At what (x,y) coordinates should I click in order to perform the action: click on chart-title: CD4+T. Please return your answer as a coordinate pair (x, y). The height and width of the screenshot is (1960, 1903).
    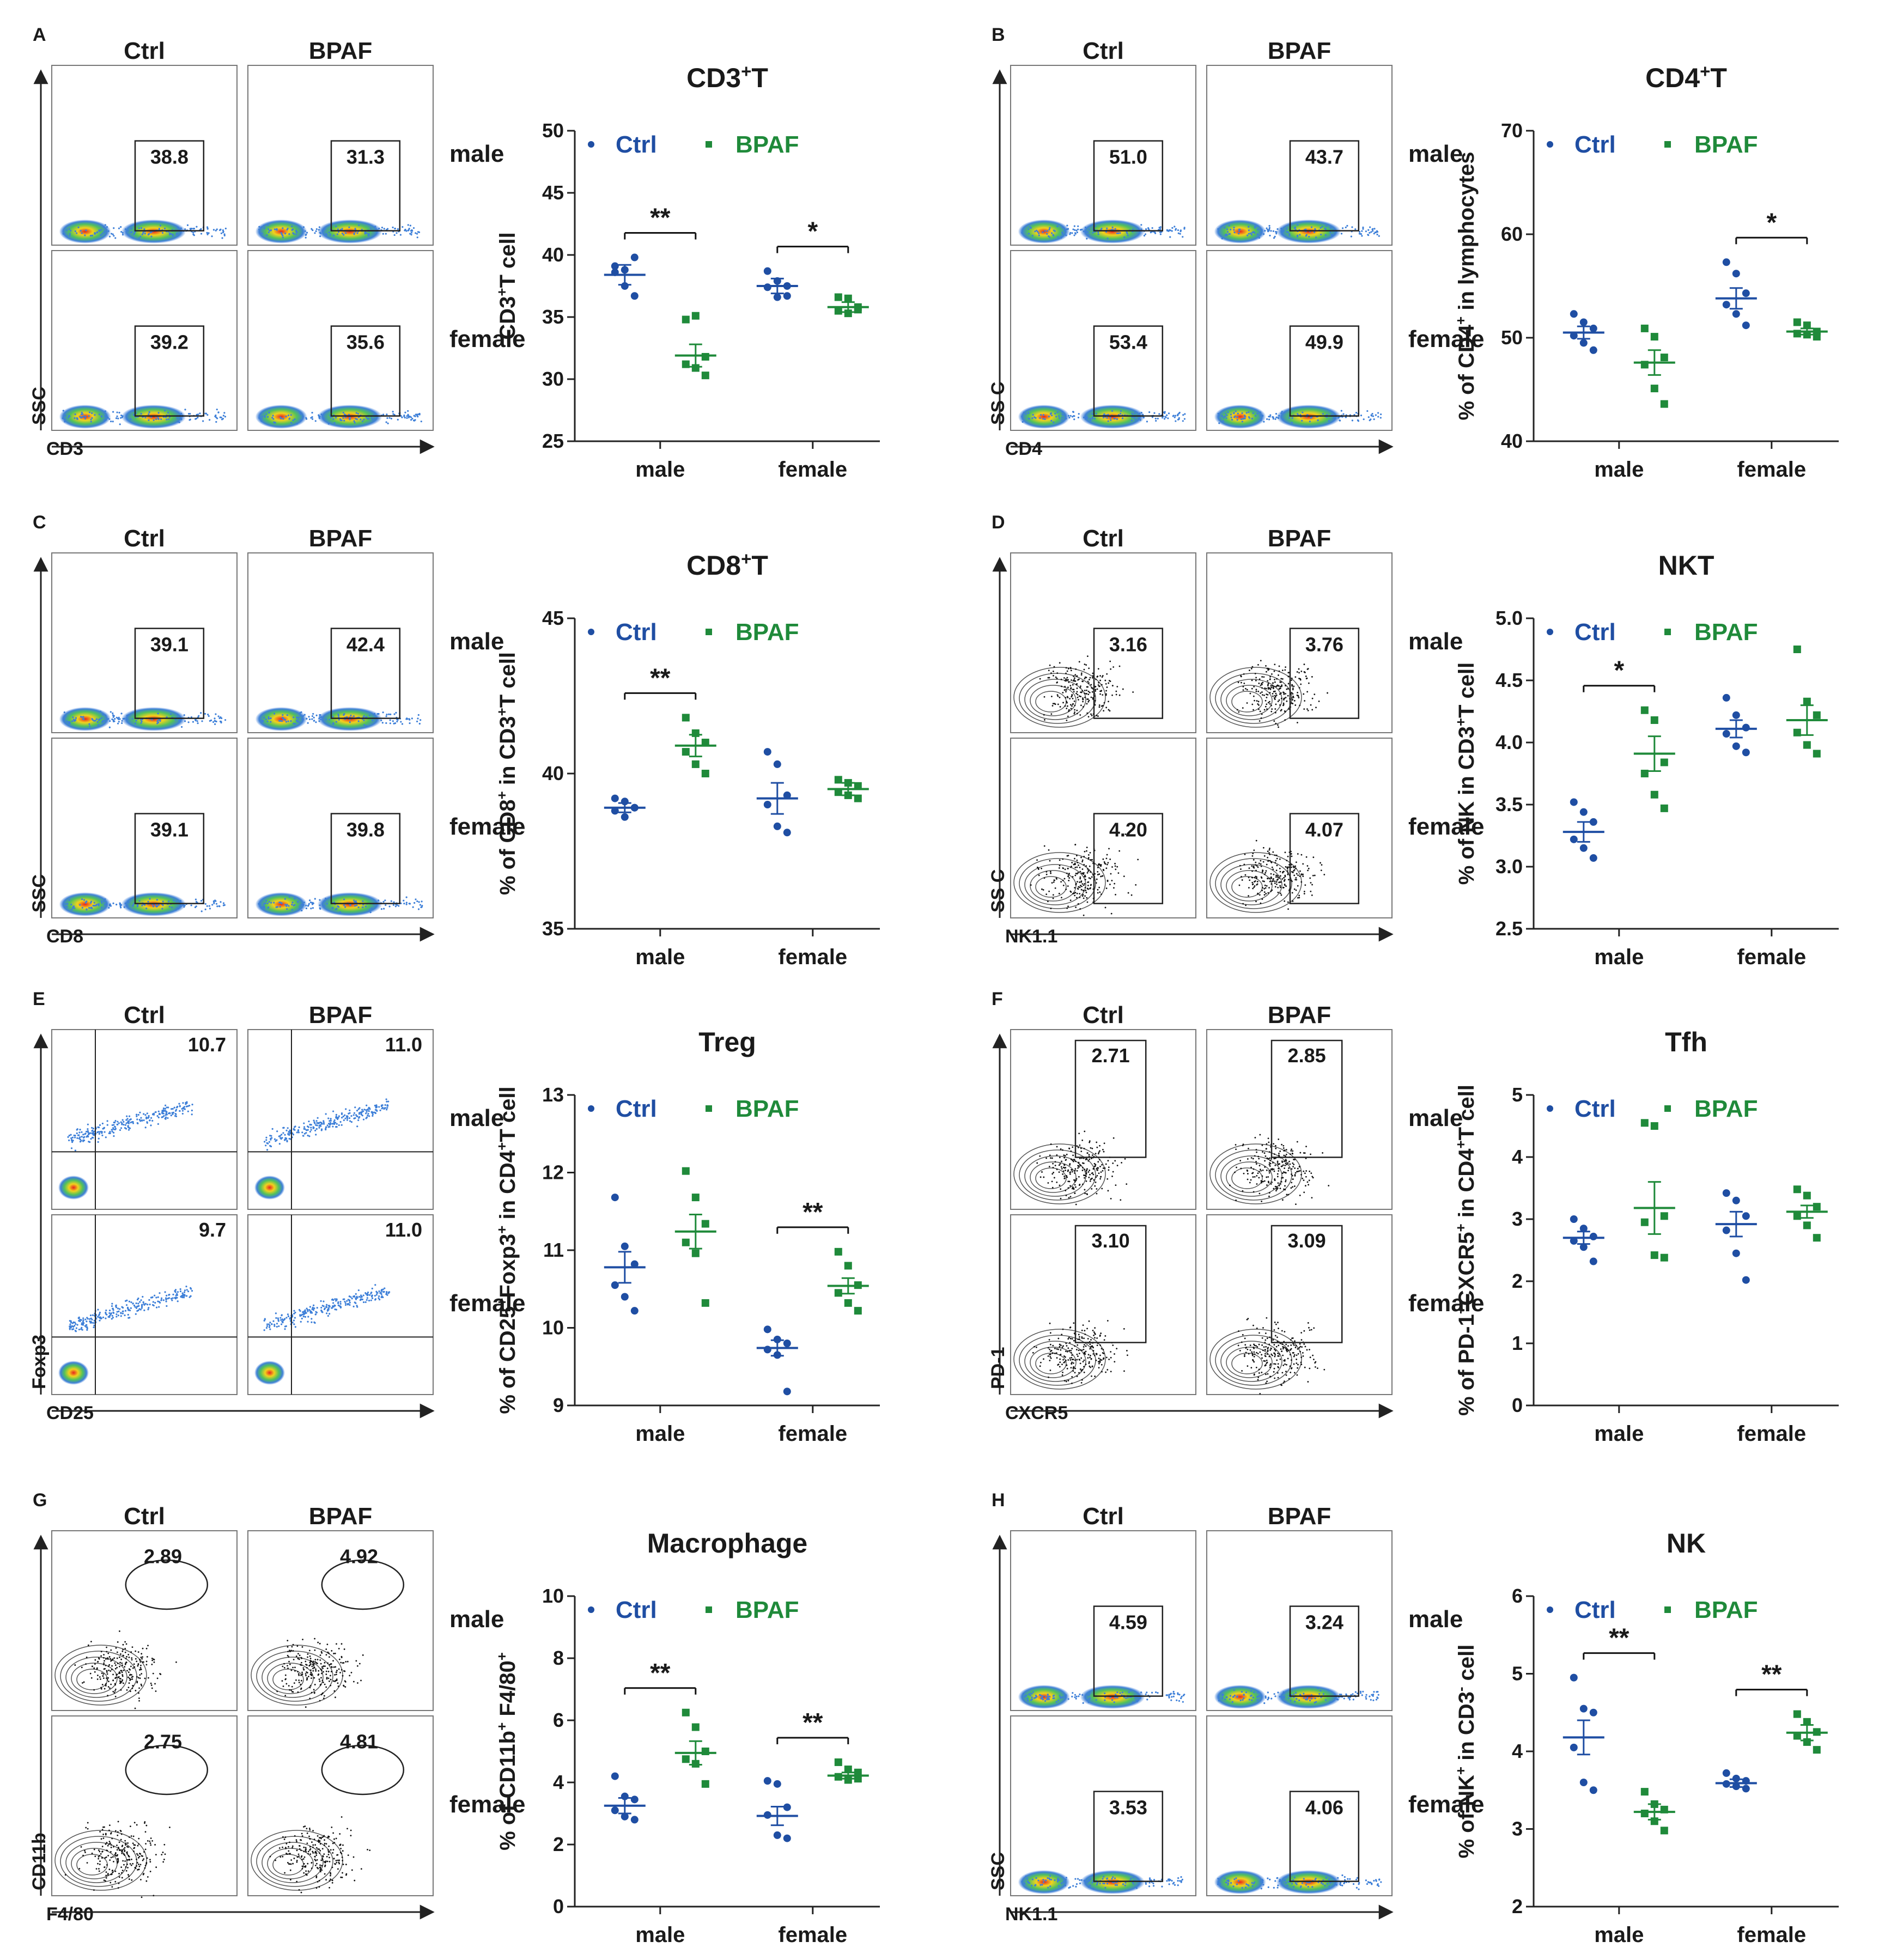
    Looking at the image, I should click on (1686, 77).